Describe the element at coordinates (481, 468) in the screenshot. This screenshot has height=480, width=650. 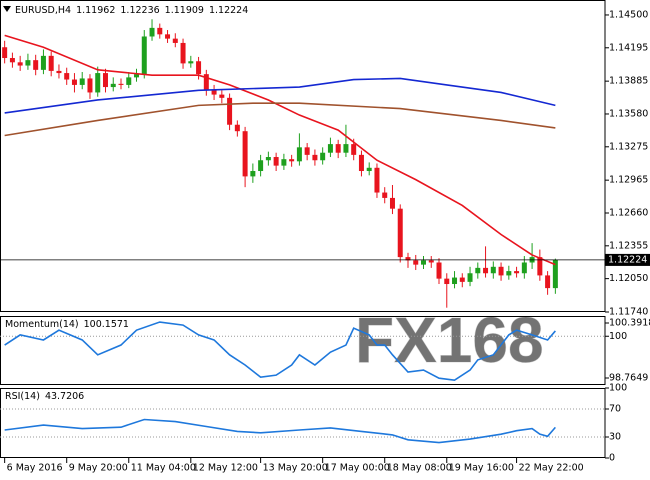
I see `x-tick-label: 19 May 16:00` at that location.